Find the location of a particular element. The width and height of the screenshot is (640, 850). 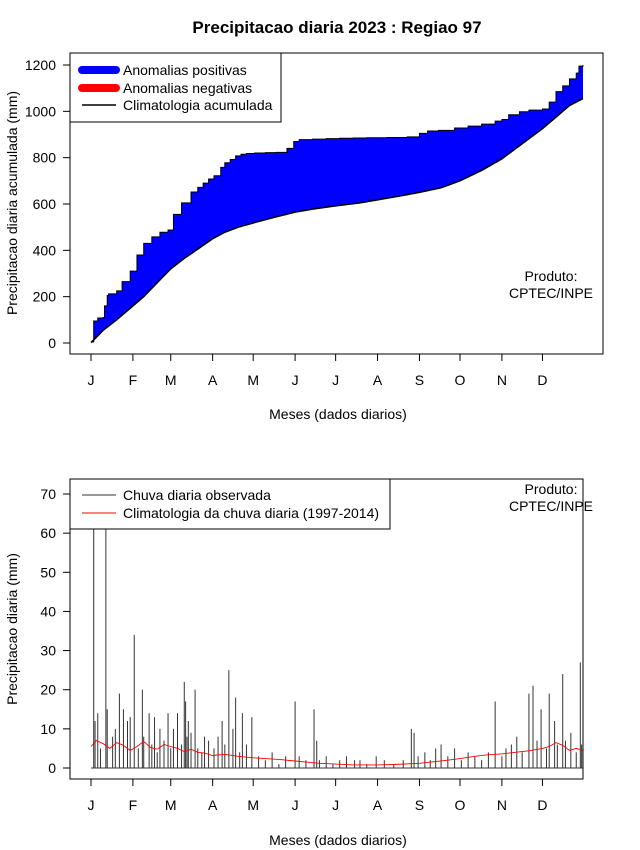

accumulated-x-tick-label: D is located at coordinates (542, 380).